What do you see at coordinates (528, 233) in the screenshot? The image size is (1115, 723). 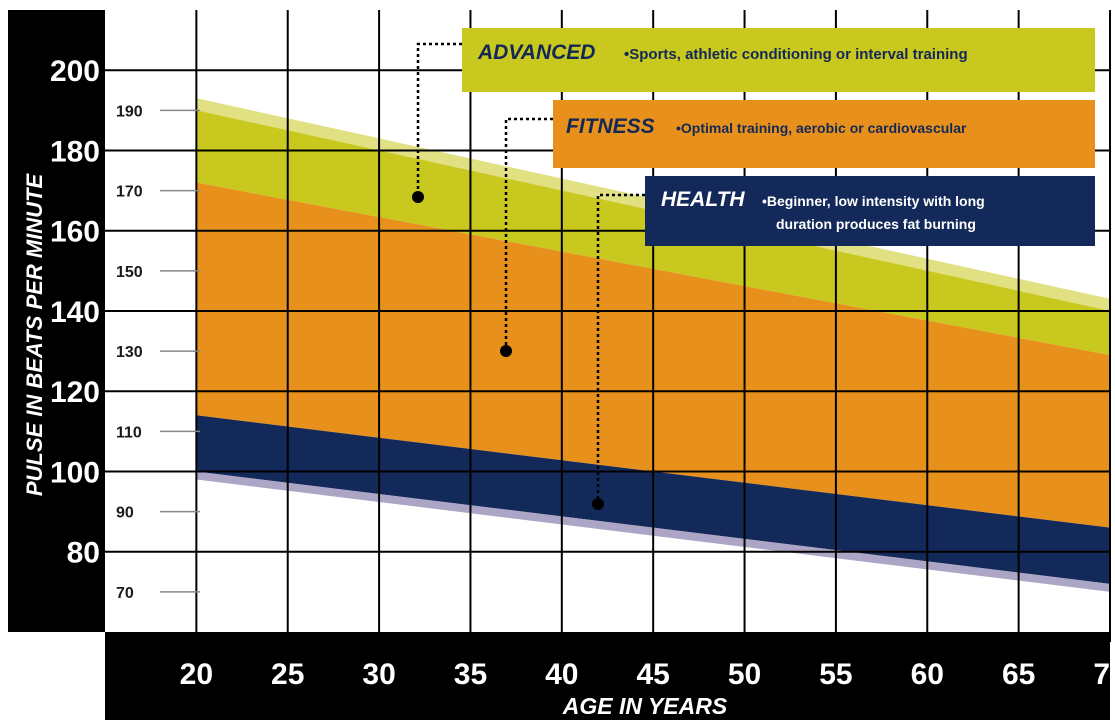 I see `leader-fitness` at bounding box center [528, 233].